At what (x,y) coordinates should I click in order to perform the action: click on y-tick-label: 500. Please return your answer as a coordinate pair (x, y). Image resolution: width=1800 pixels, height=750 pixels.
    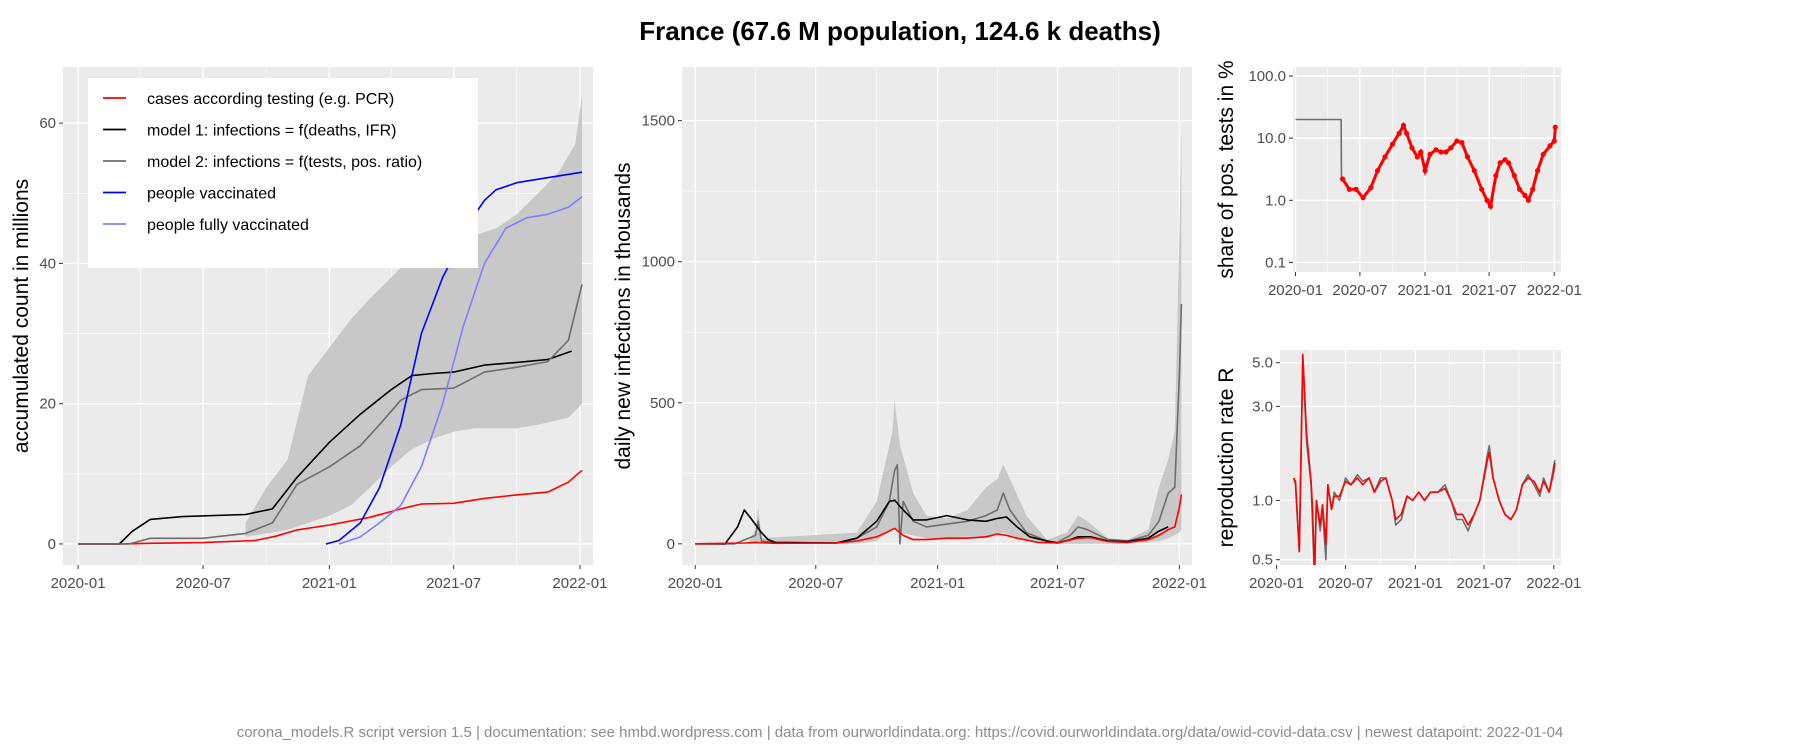
    Looking at the image, I should click on (662, 403).